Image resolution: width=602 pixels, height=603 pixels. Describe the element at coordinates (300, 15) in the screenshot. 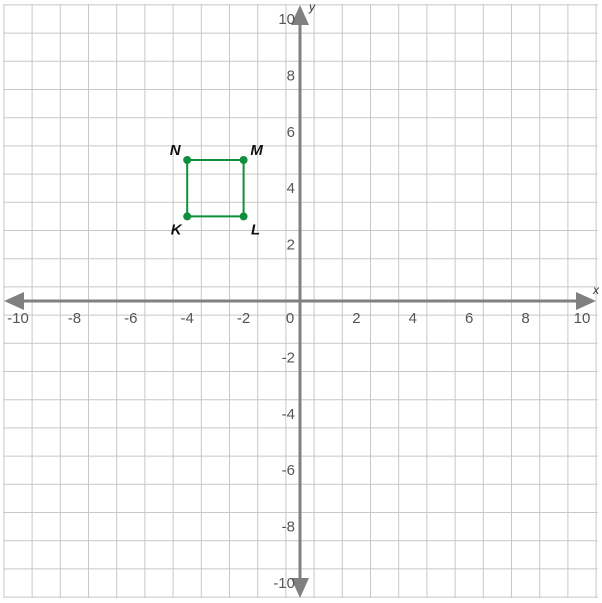

I see `y-axis-top-arrow-icon` at that location.